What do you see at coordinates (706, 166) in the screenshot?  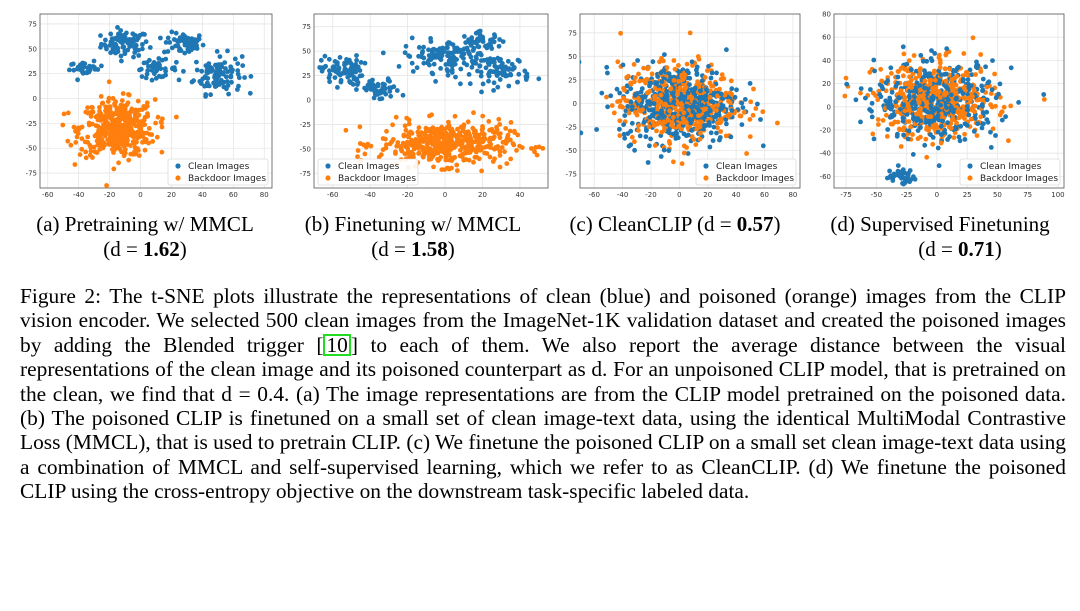 I see `legend-marker` at bounding box center [706, 166].